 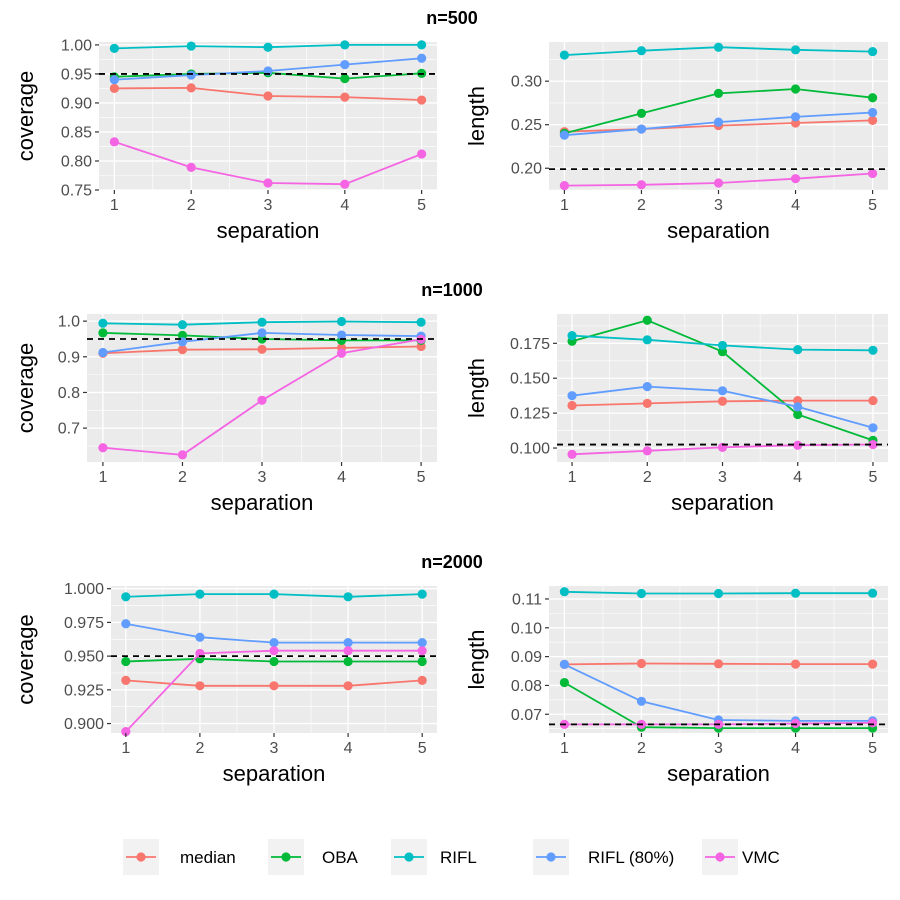 What do you see at coordinates (76, 161) in the screenshot?
I see `y-tick-label: 0.80` at bounding box center [76, 161].